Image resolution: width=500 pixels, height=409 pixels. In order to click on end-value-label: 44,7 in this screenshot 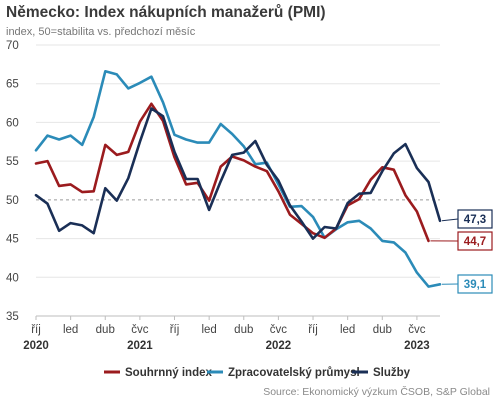, I will do `click(475, 242)`.